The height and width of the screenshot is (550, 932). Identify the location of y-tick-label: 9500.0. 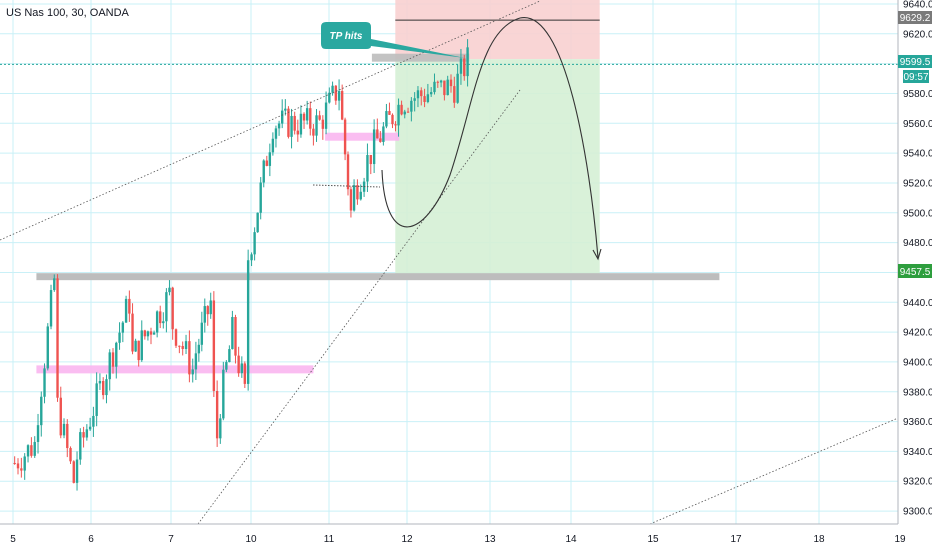
(917, 213).